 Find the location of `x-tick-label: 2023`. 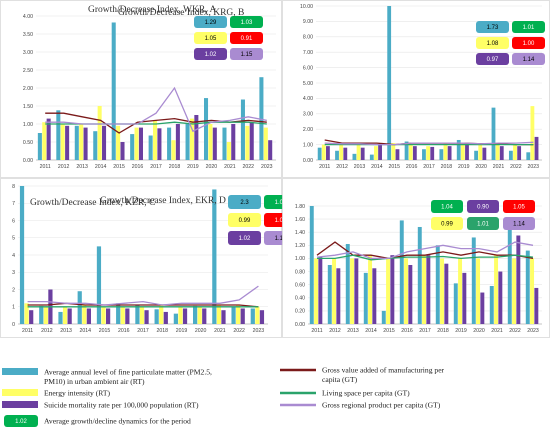

x-tick-label: 2023 is located at coordinates (534, 167).